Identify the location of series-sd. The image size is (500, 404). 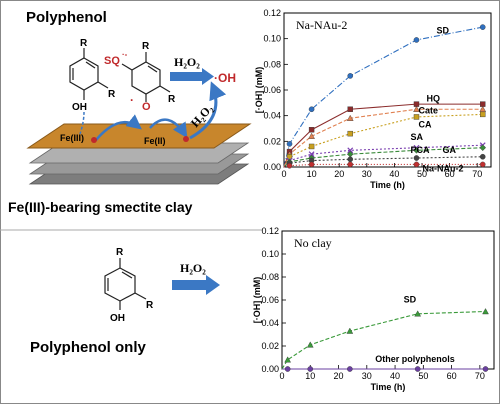
(385, 339).